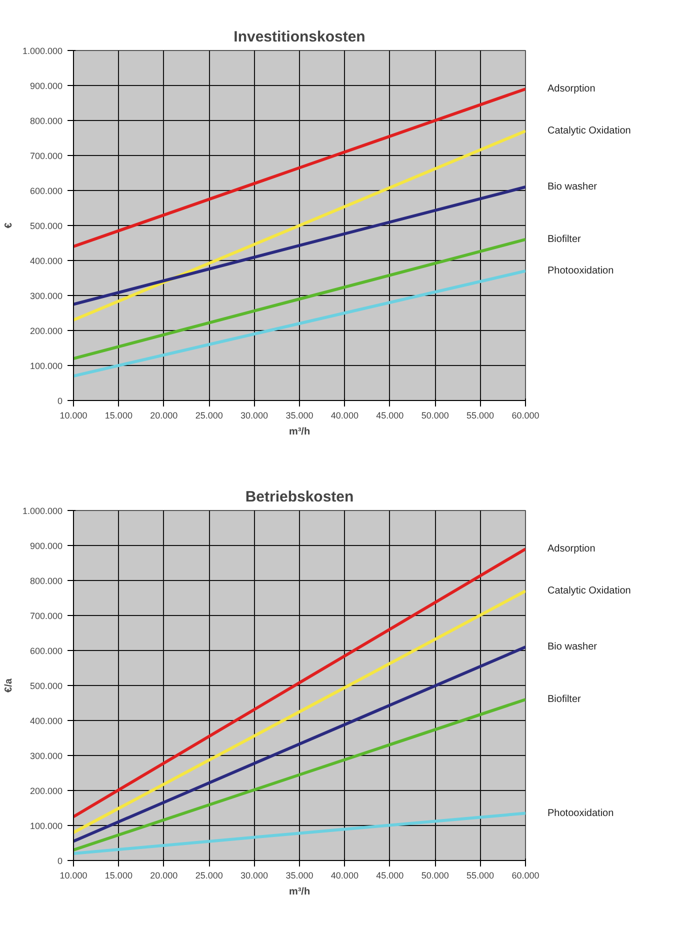  Describe the element at coordinates (300, 37) in the screenshot. I see `chart-title: Investitionskosten` at that location.